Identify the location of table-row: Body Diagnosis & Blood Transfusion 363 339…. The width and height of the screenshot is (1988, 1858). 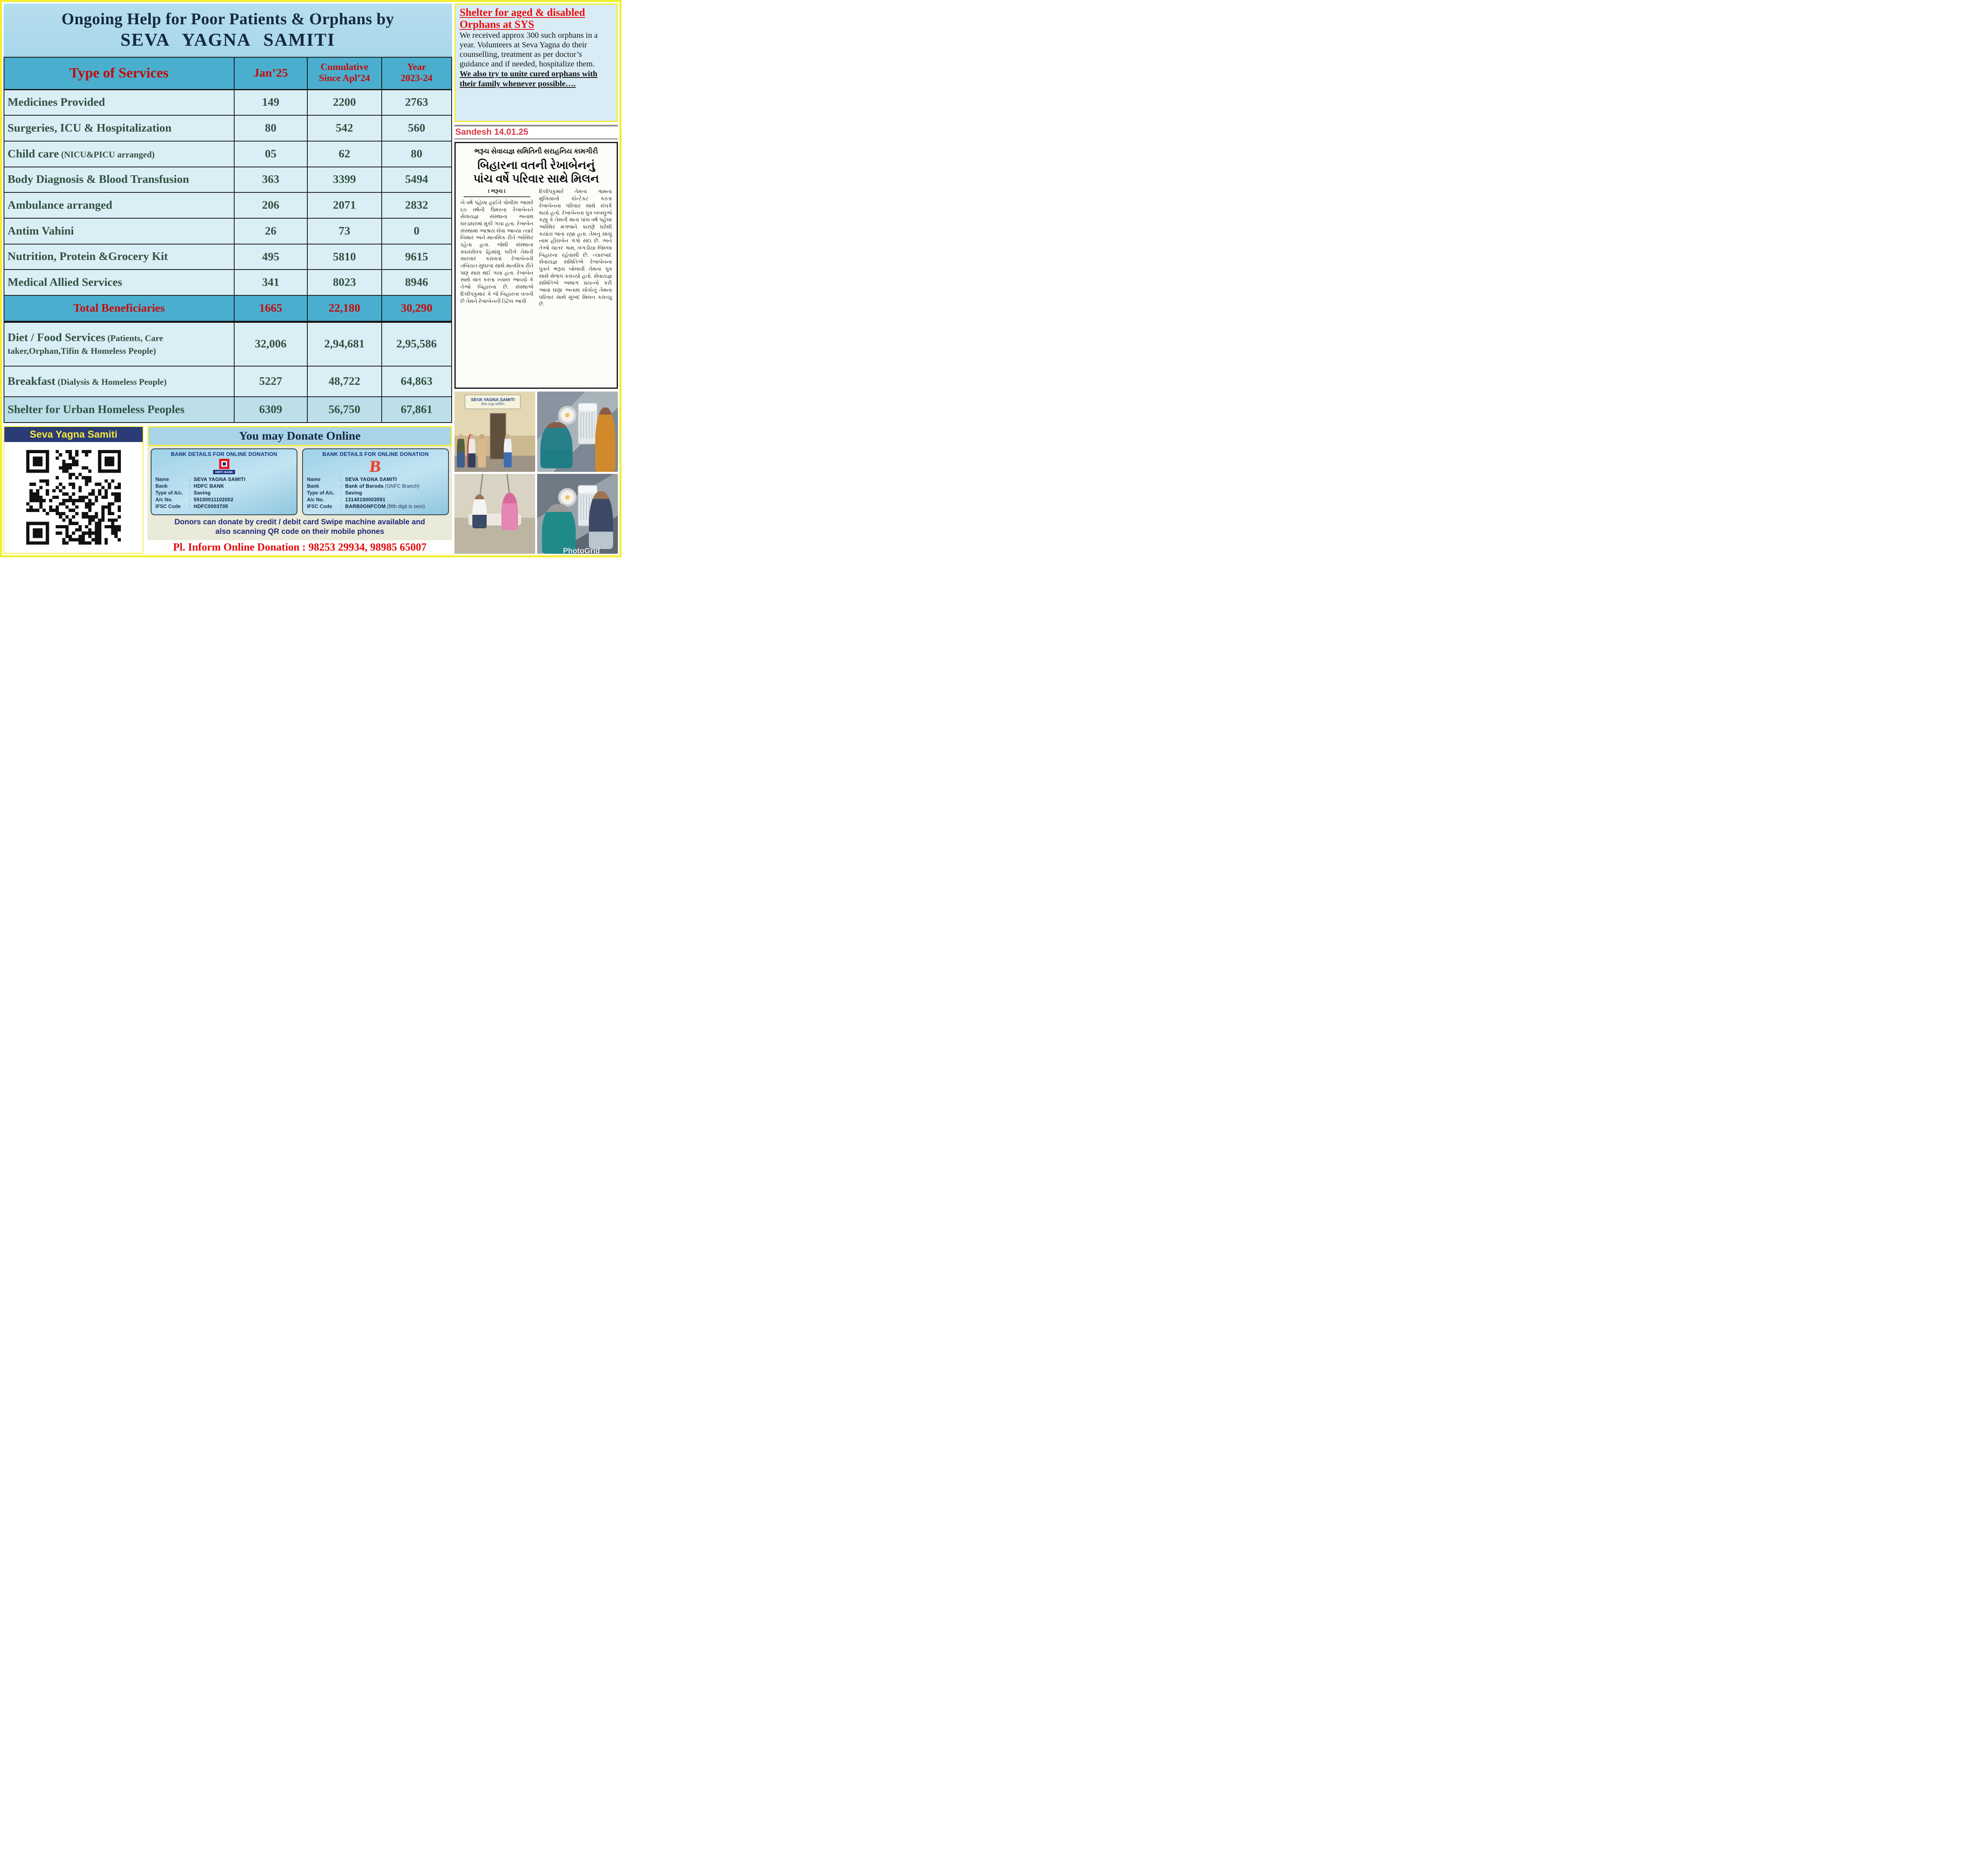
(227, 179).